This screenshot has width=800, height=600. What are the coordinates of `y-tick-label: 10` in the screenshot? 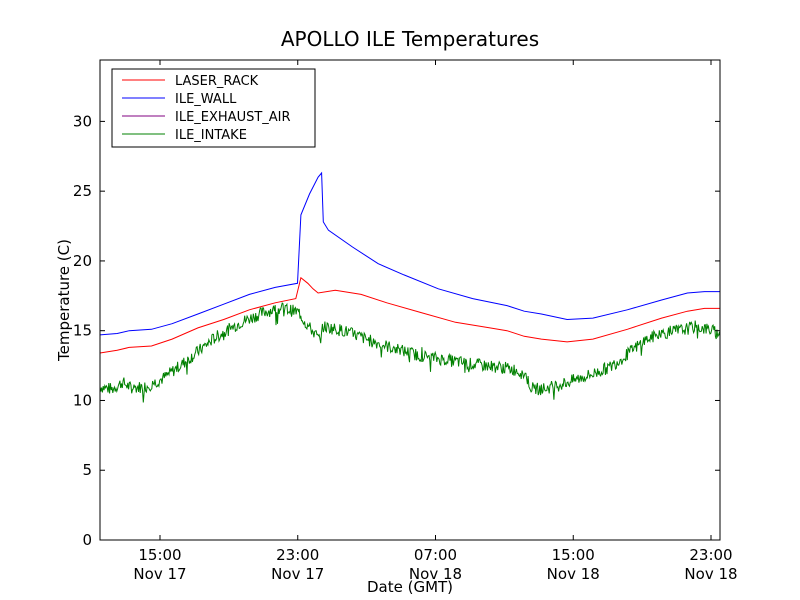 It's located at (82, 400).